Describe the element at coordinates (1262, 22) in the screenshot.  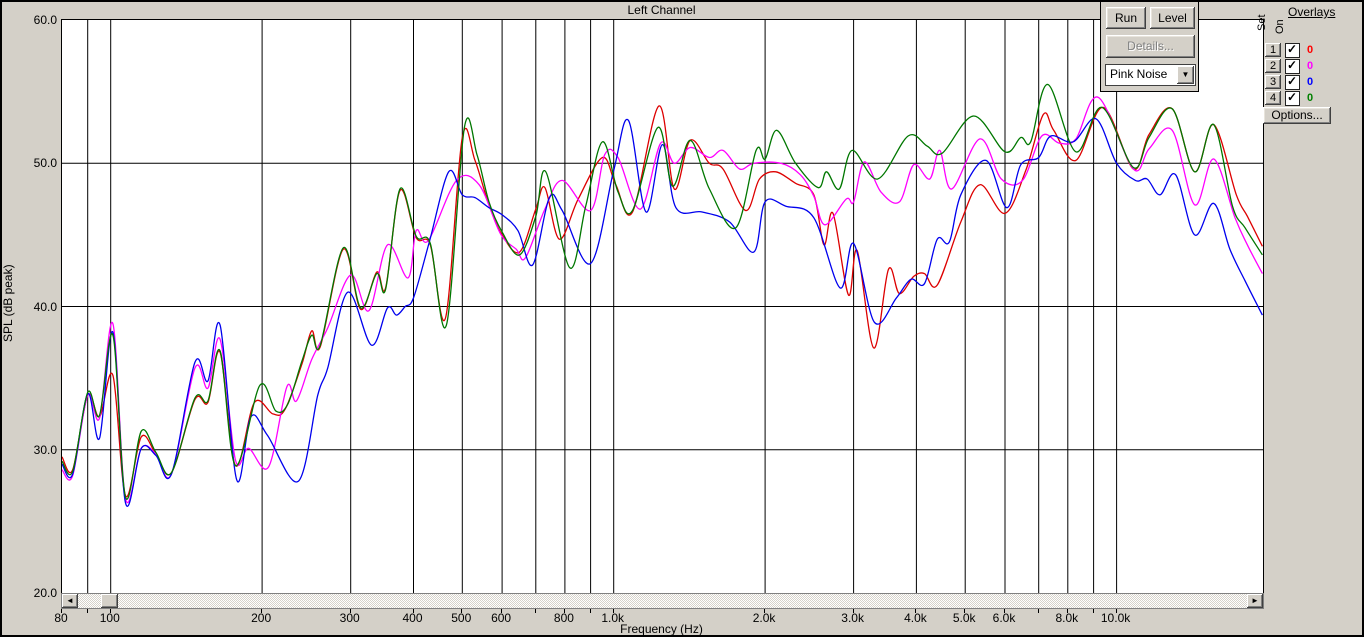
I see `overlays-set-column-label: Set` at that location.